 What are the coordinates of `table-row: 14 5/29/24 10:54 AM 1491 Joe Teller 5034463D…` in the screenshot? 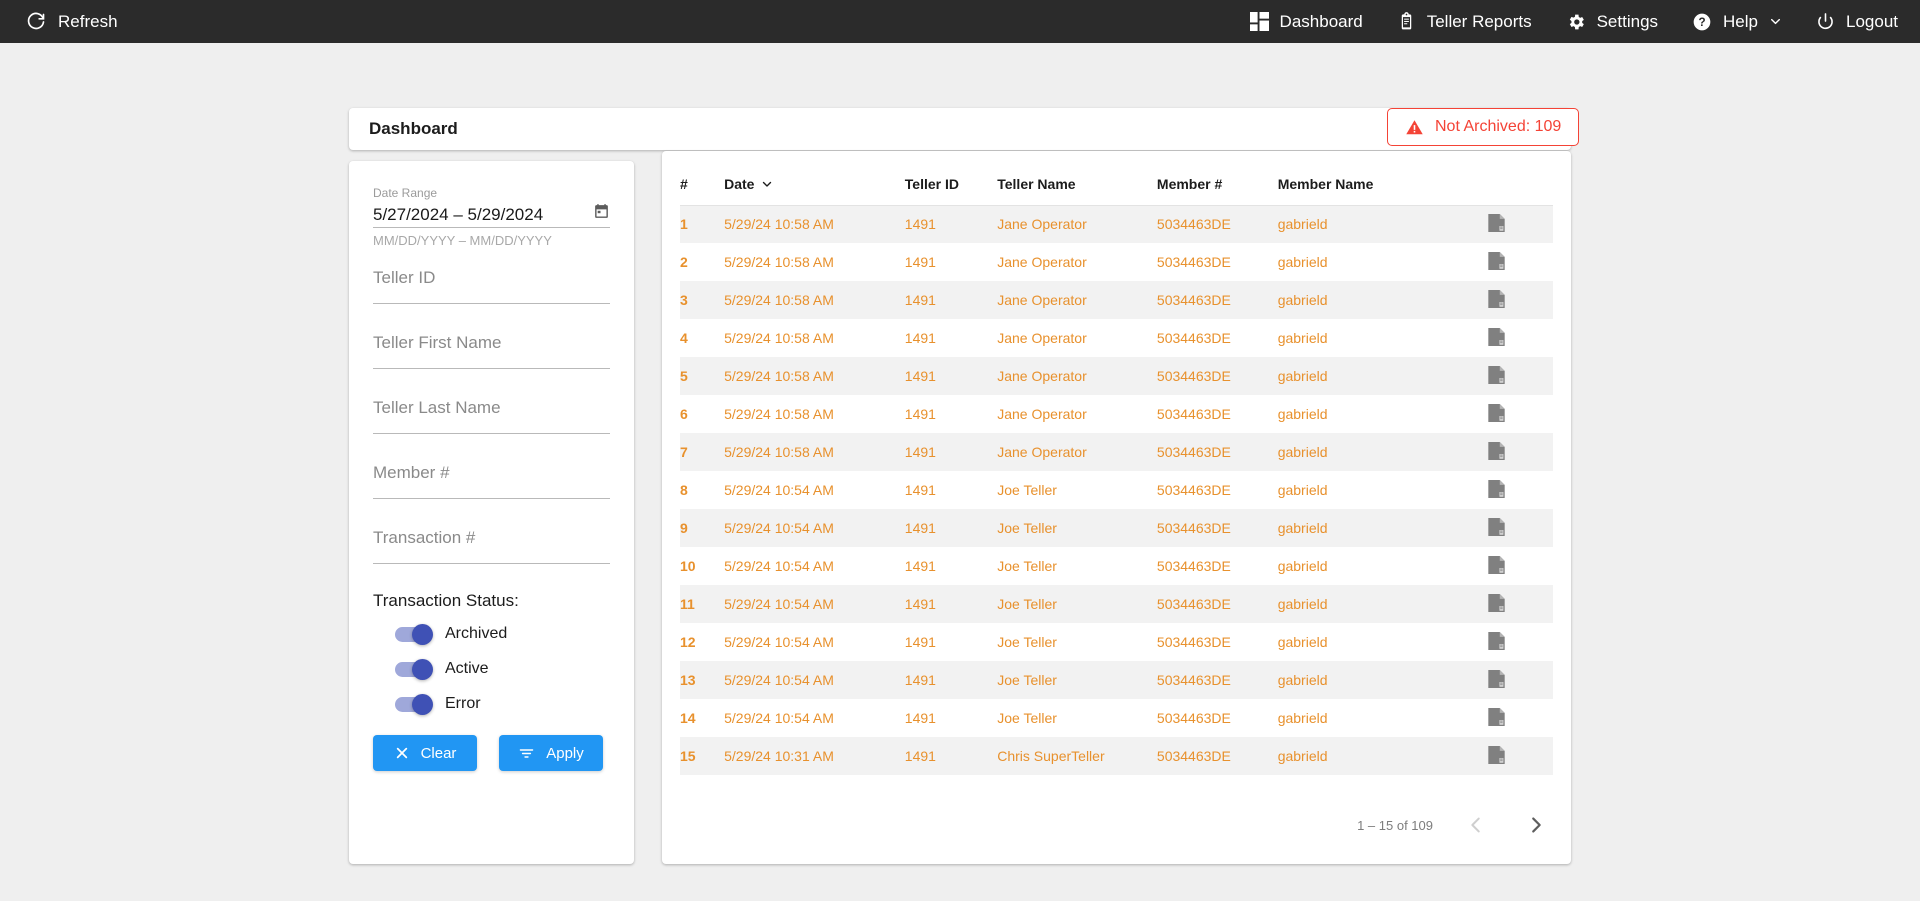 It's located at (1116, 718).